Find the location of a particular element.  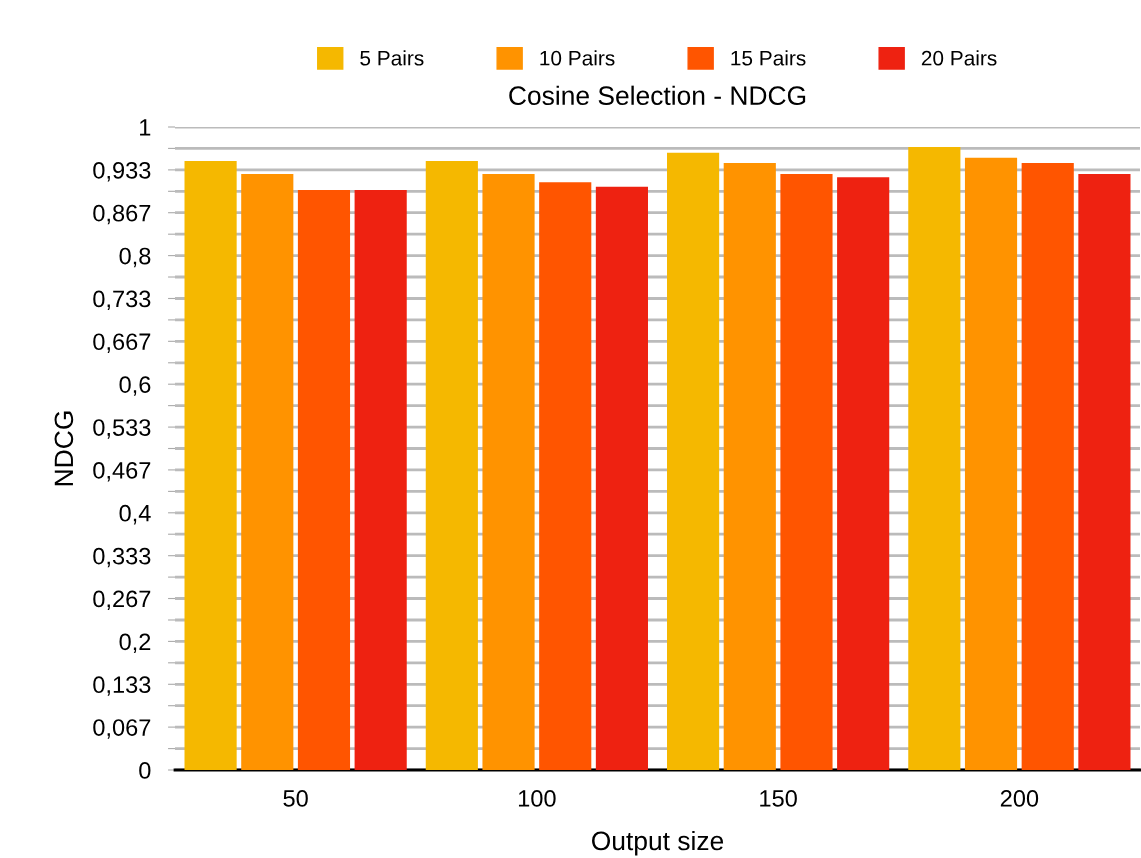

chart-title: Cosine Selection - NDCG is located at coordinates (657, 95).